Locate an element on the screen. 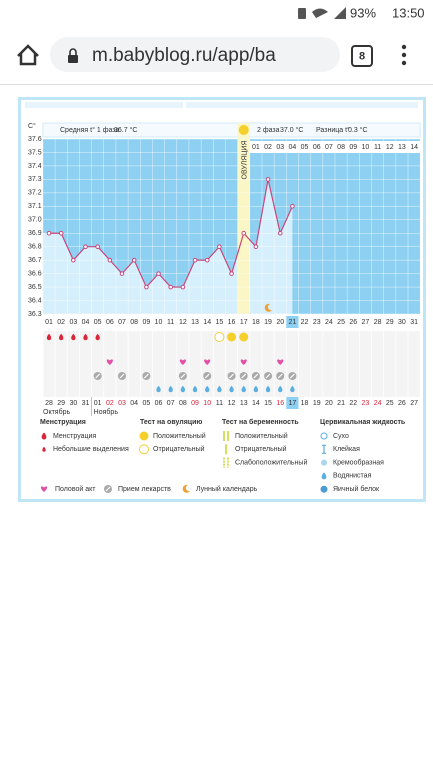  diff-label: Разница t° is located at coordinates (333, 130).